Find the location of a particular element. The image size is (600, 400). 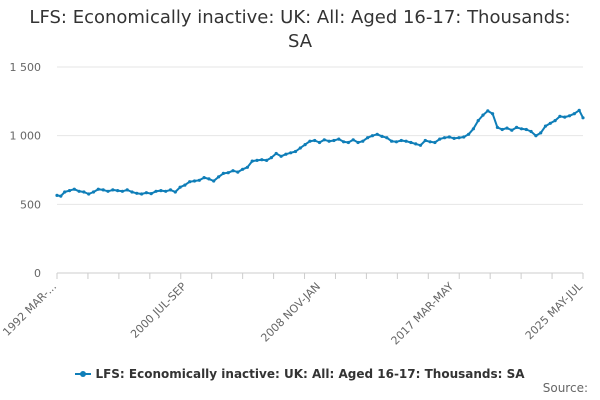

legend-swatch-icon is located at coordinates (83, 374).